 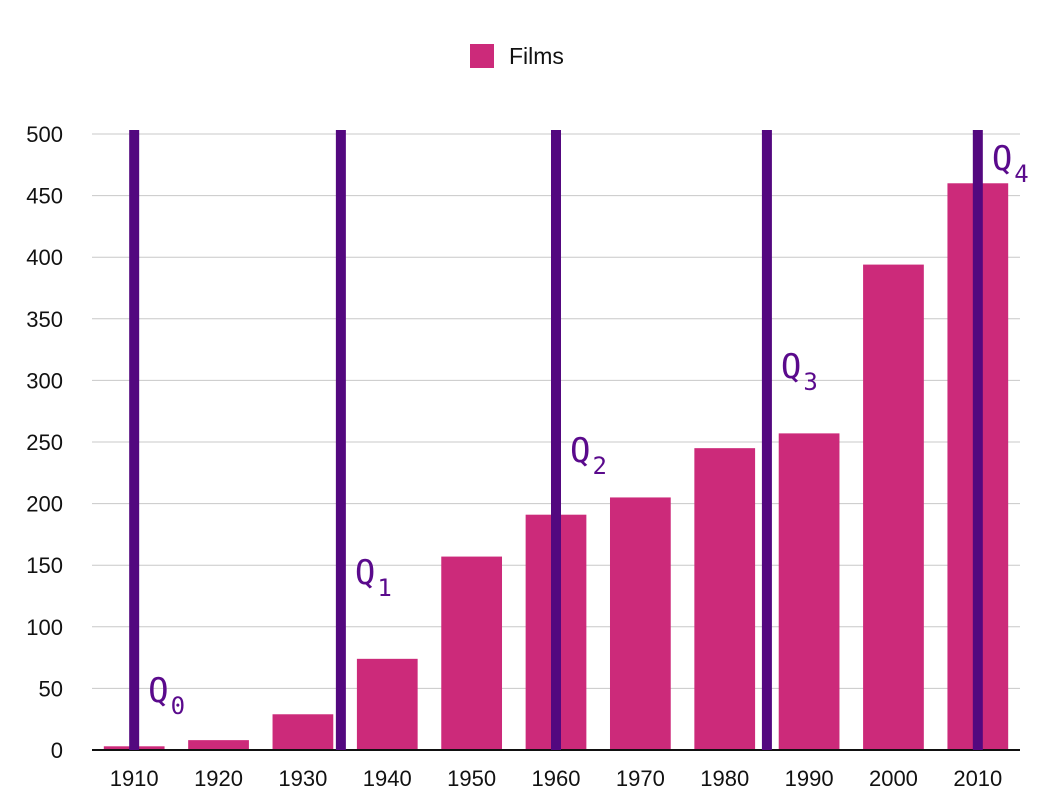 I want to click on y-tick-label: 300, so click(x=44, y=380).